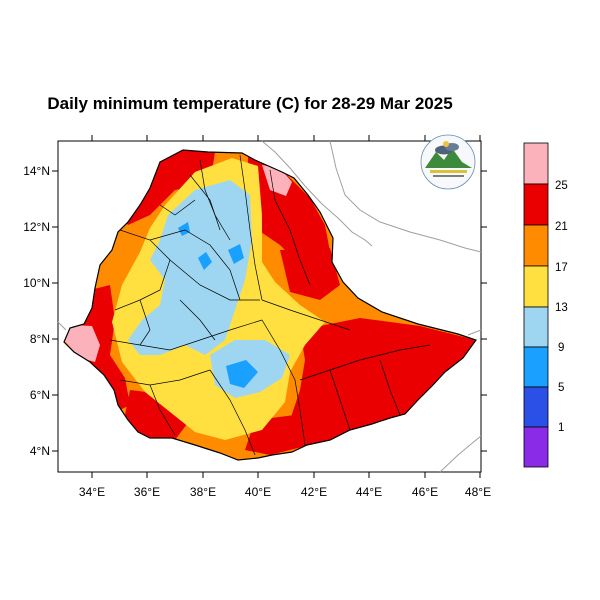 This screenshot has height=600, width=600. I want to click on x-tick-label: 36°E, so click(147, 492).